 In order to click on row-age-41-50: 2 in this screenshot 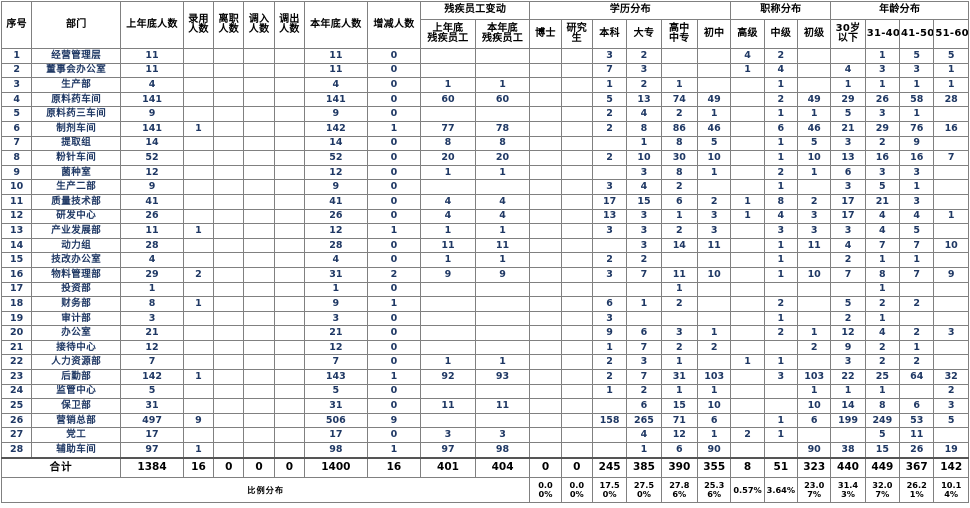, I will do `click(917, 333)`.